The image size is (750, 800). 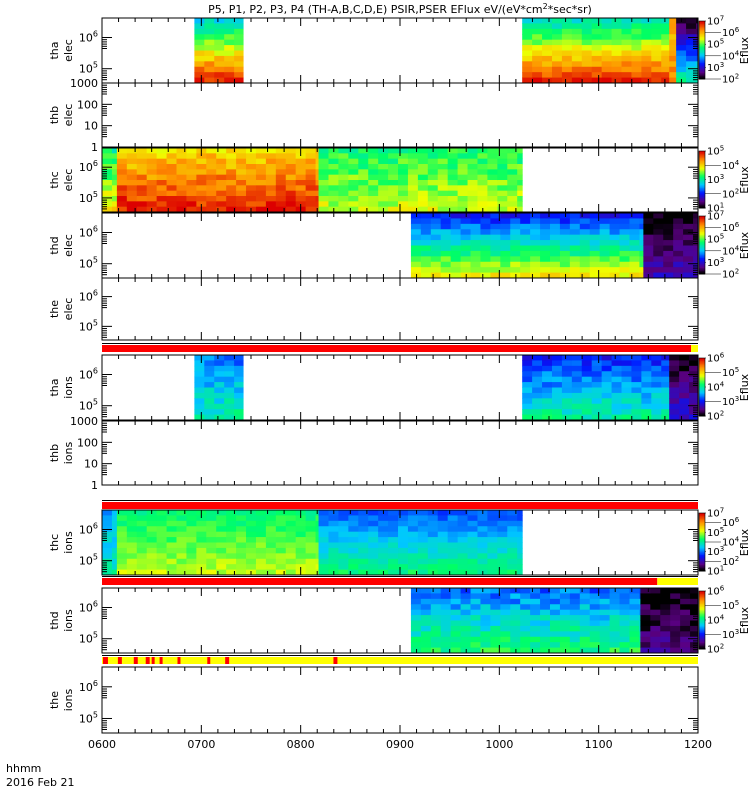 I want to click on colorbar-tick-label: 106, so click(x=731, y=32).